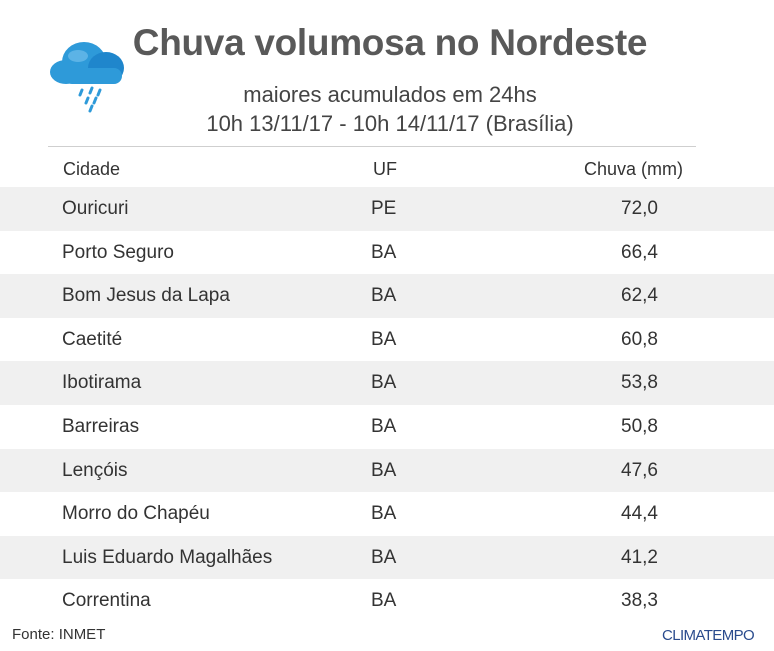  What do you see at coordinates (95, 470) in the screenshot?
I see `cell-city: Lençóis` at bounding box center [95, 470].